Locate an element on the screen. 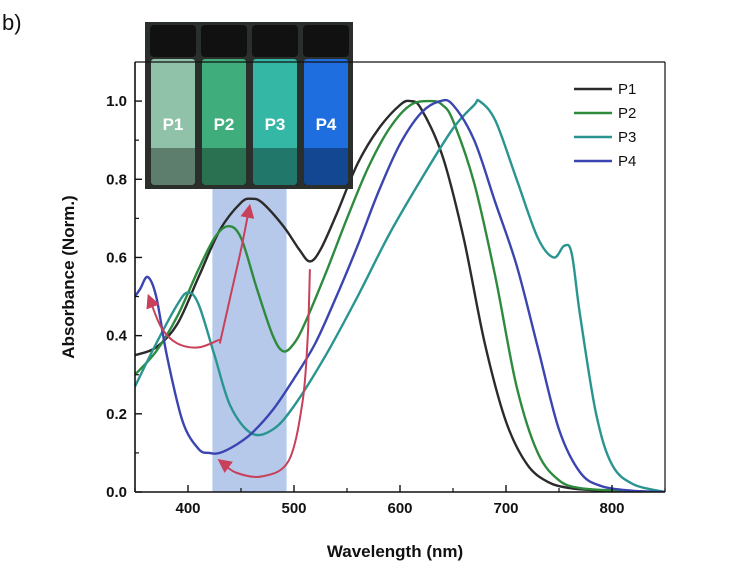  y-tick-label: 0.0 is located at coordinates (116, 492).